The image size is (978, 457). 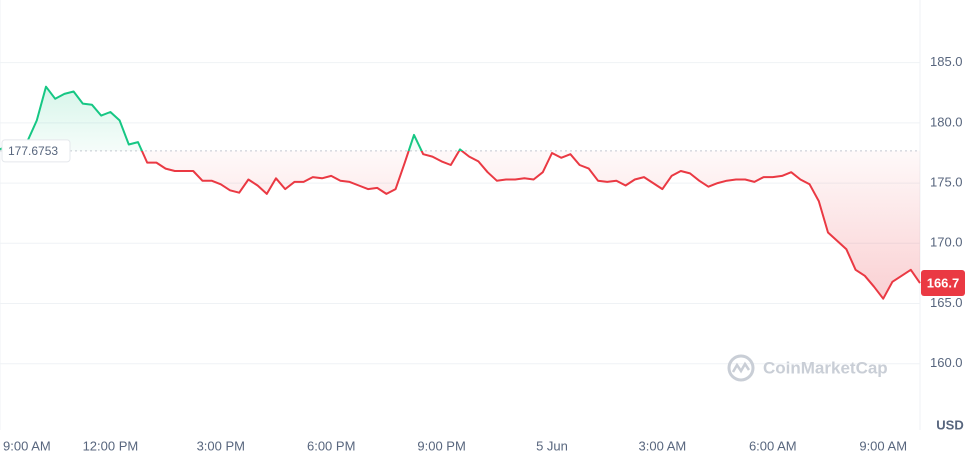 I want to click on x-tick-label: 3:00 AM, so click(x=663, y=445).